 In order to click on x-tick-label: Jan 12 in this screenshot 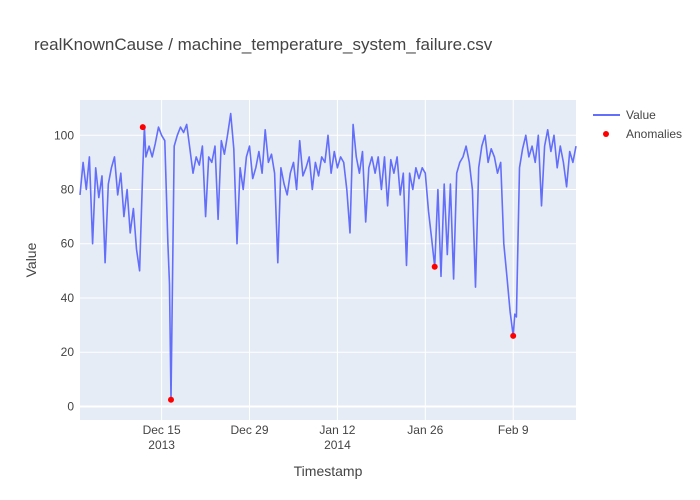, I will do `click(337, 430)`.